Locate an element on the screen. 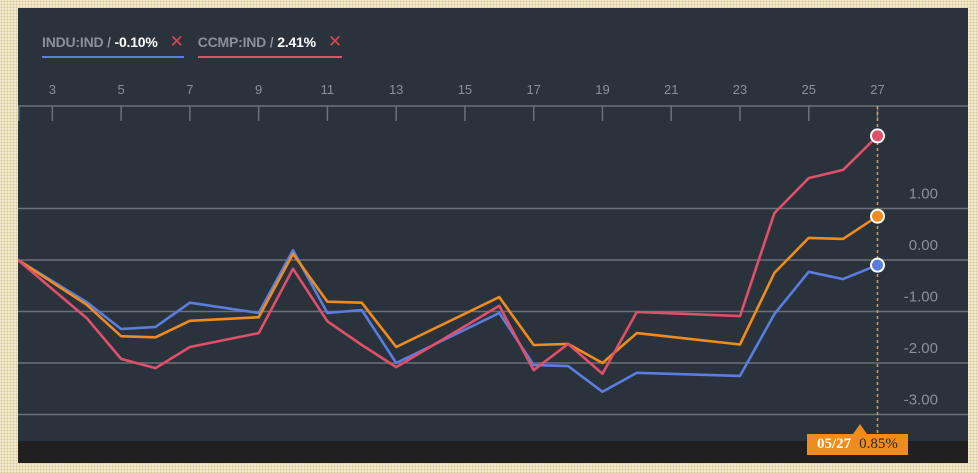 This screenshot has width=978, height=473. y-tick-label: 0.00 is located at coordinates (923, 245).